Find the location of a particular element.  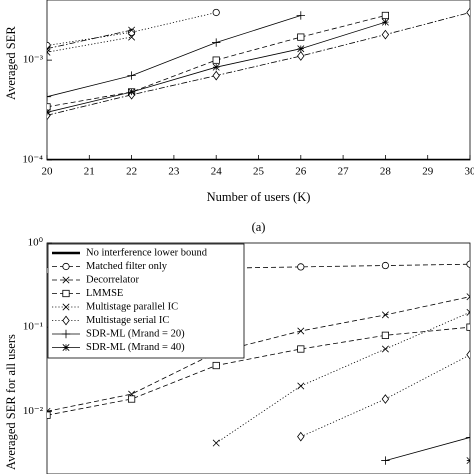

legend-label: Multistage parallel IC is located at coordinates (132, 306).